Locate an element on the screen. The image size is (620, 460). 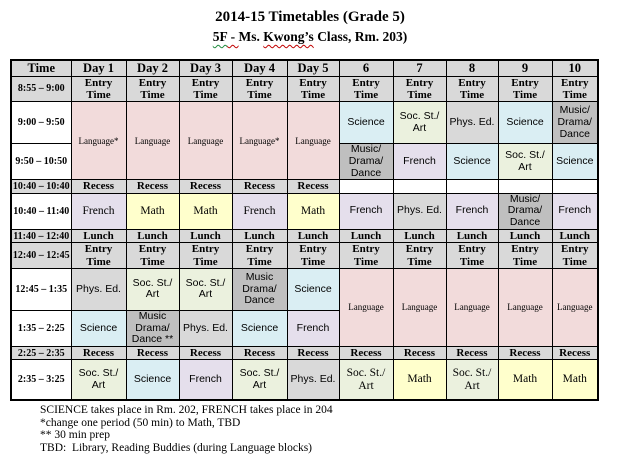
column-header-6: 6 is located at coordinates (366, 68).